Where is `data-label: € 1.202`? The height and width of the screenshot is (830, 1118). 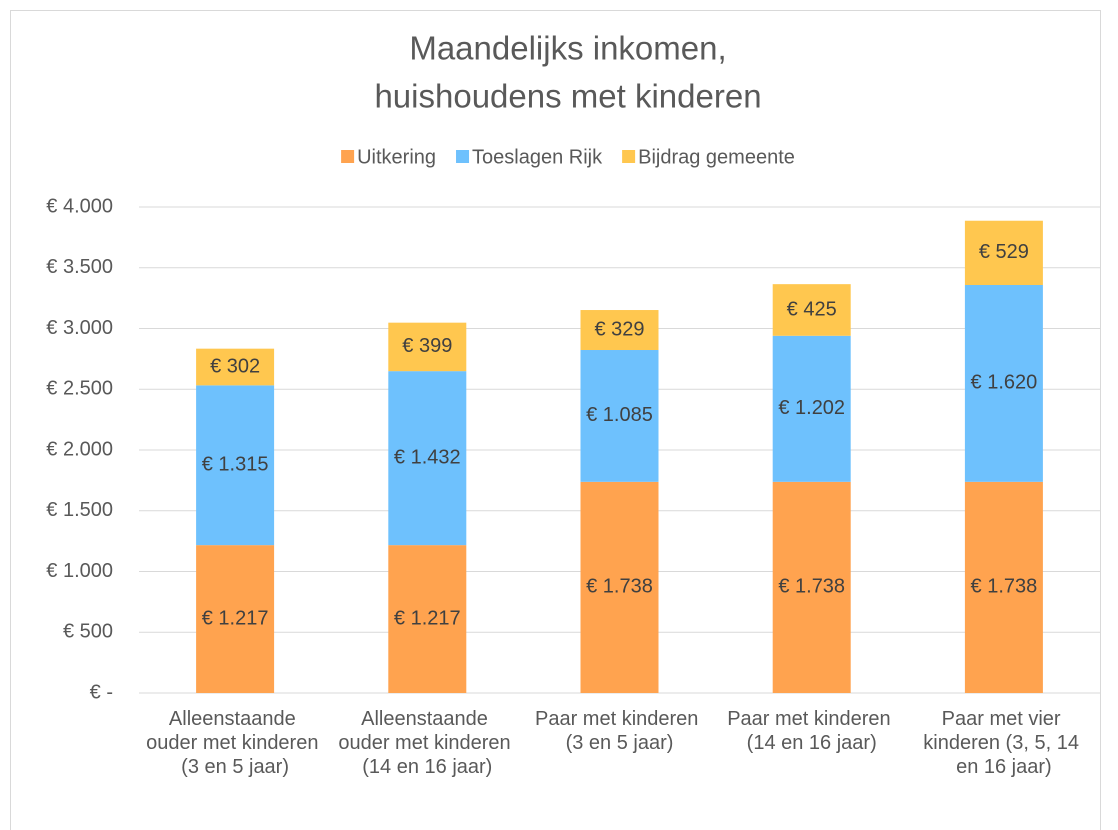
data-label: € 1.202 is located at coordinates (811, 408).